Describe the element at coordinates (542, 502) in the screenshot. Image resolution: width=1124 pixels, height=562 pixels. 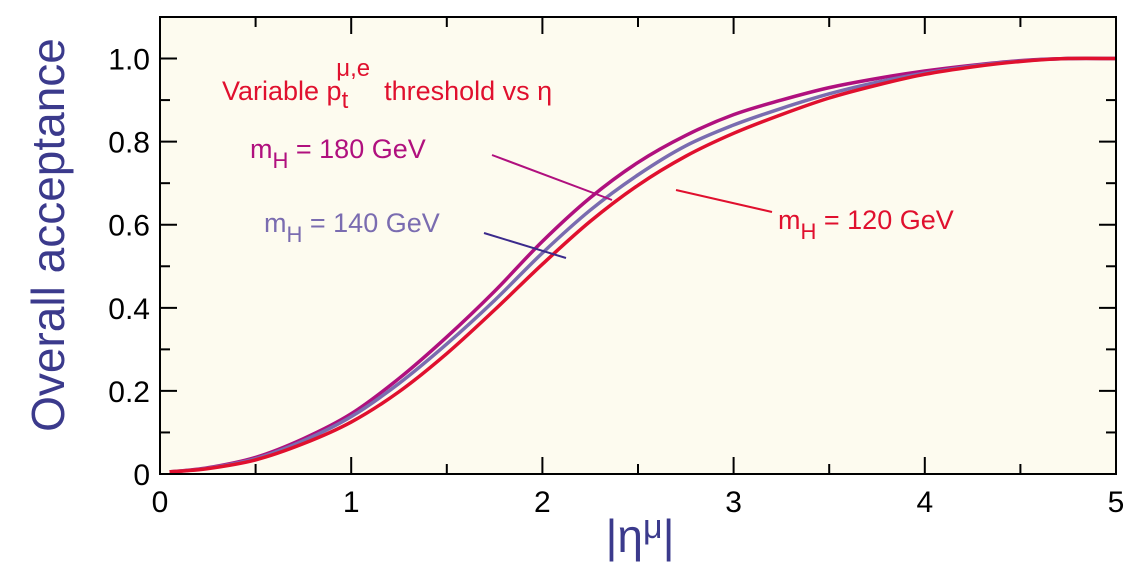
I see `x-tick-label: 2` at that location.